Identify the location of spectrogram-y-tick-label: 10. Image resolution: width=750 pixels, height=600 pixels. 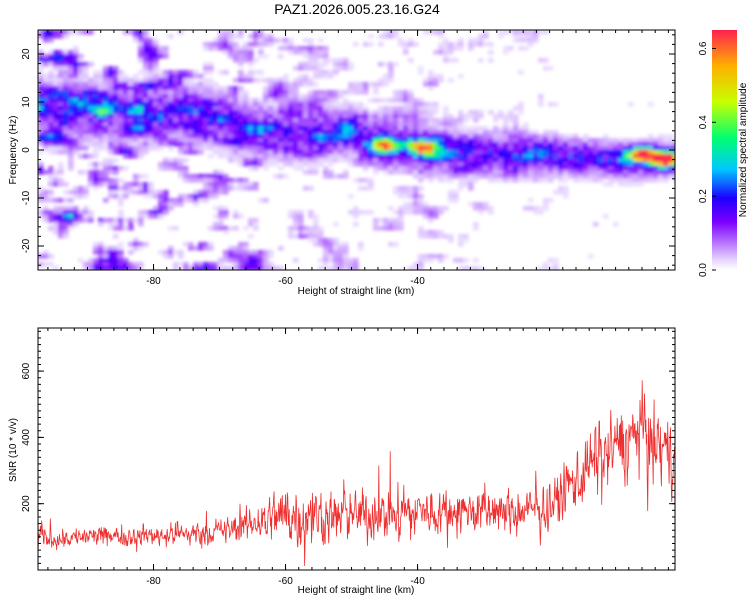
(26, 102).